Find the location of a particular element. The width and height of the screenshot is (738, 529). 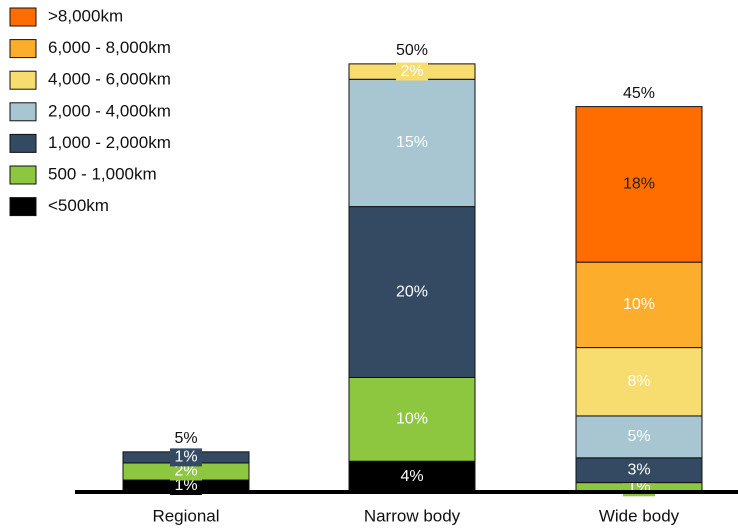

x-tick-label: Narrow body is located at coordinates (412, 515).